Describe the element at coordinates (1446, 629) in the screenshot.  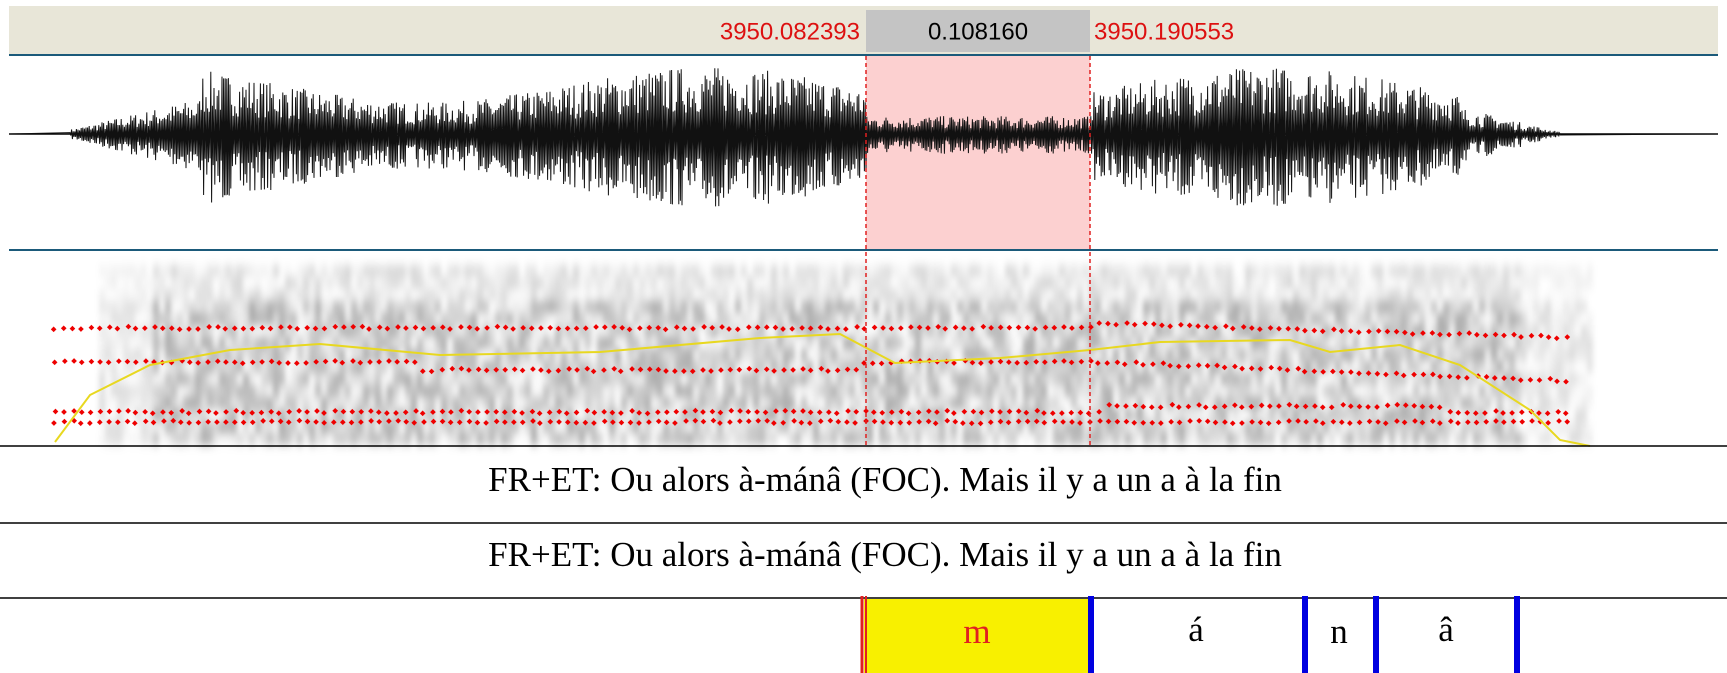
I see `interval-label: â` at that location.